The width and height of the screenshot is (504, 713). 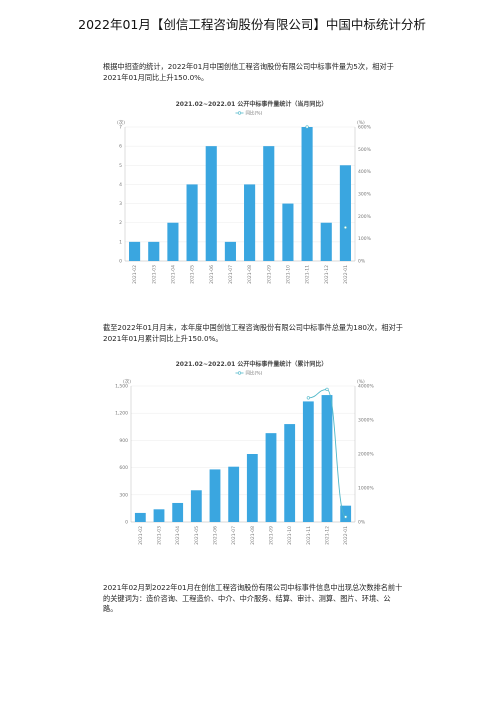 I want to click on right-tick-label: 600%, so click(x=365, y=128).